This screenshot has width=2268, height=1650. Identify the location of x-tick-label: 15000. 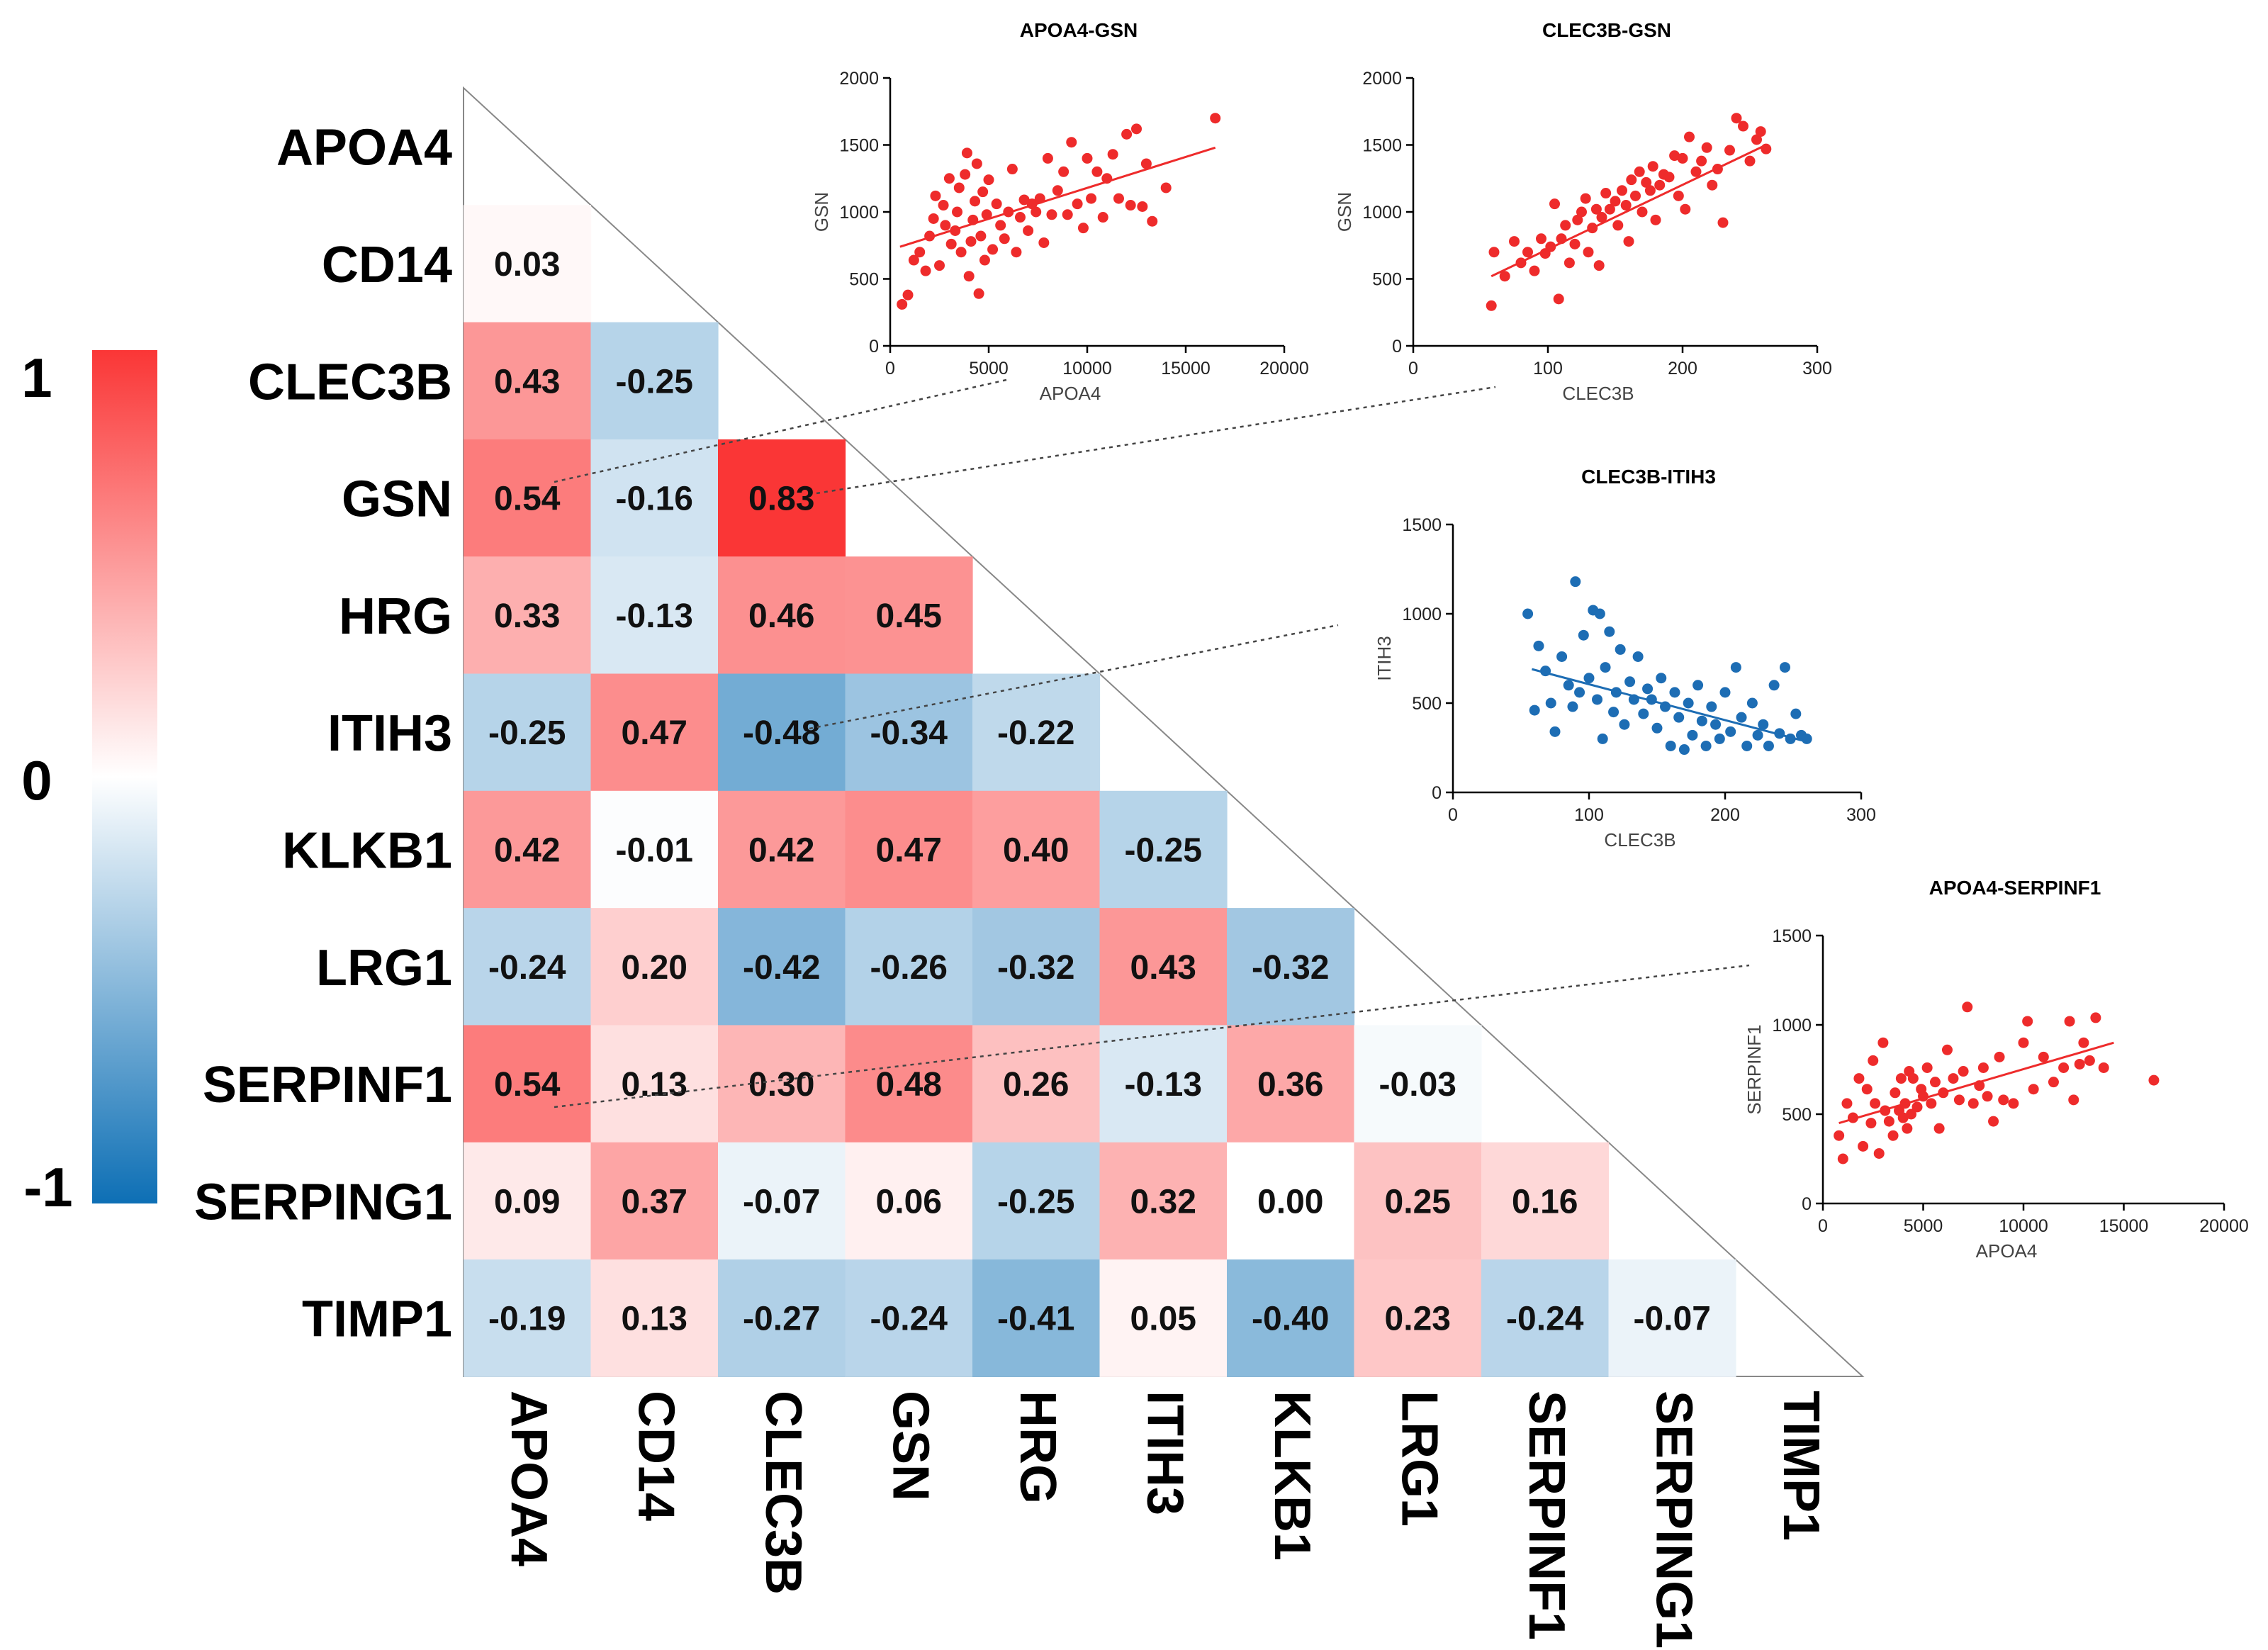
(2124, 1226).